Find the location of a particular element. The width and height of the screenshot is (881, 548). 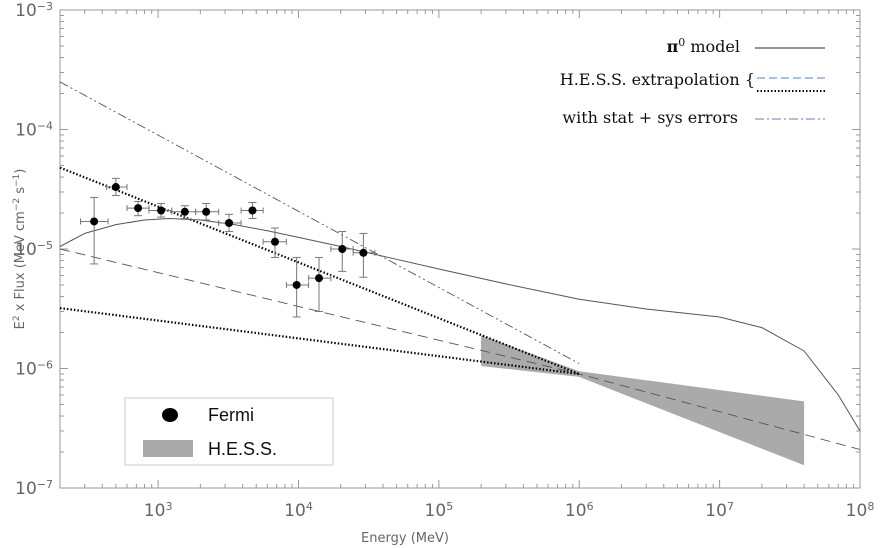

y-axis-title-part: E is located at coordinates (20, 325).